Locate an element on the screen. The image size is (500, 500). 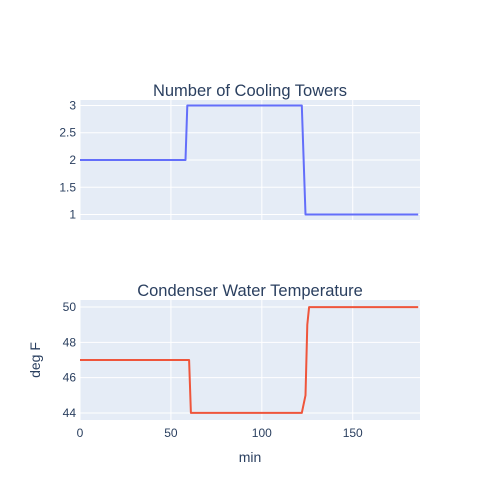
x-tick-label: 100 is located at coordinates (262, 433).